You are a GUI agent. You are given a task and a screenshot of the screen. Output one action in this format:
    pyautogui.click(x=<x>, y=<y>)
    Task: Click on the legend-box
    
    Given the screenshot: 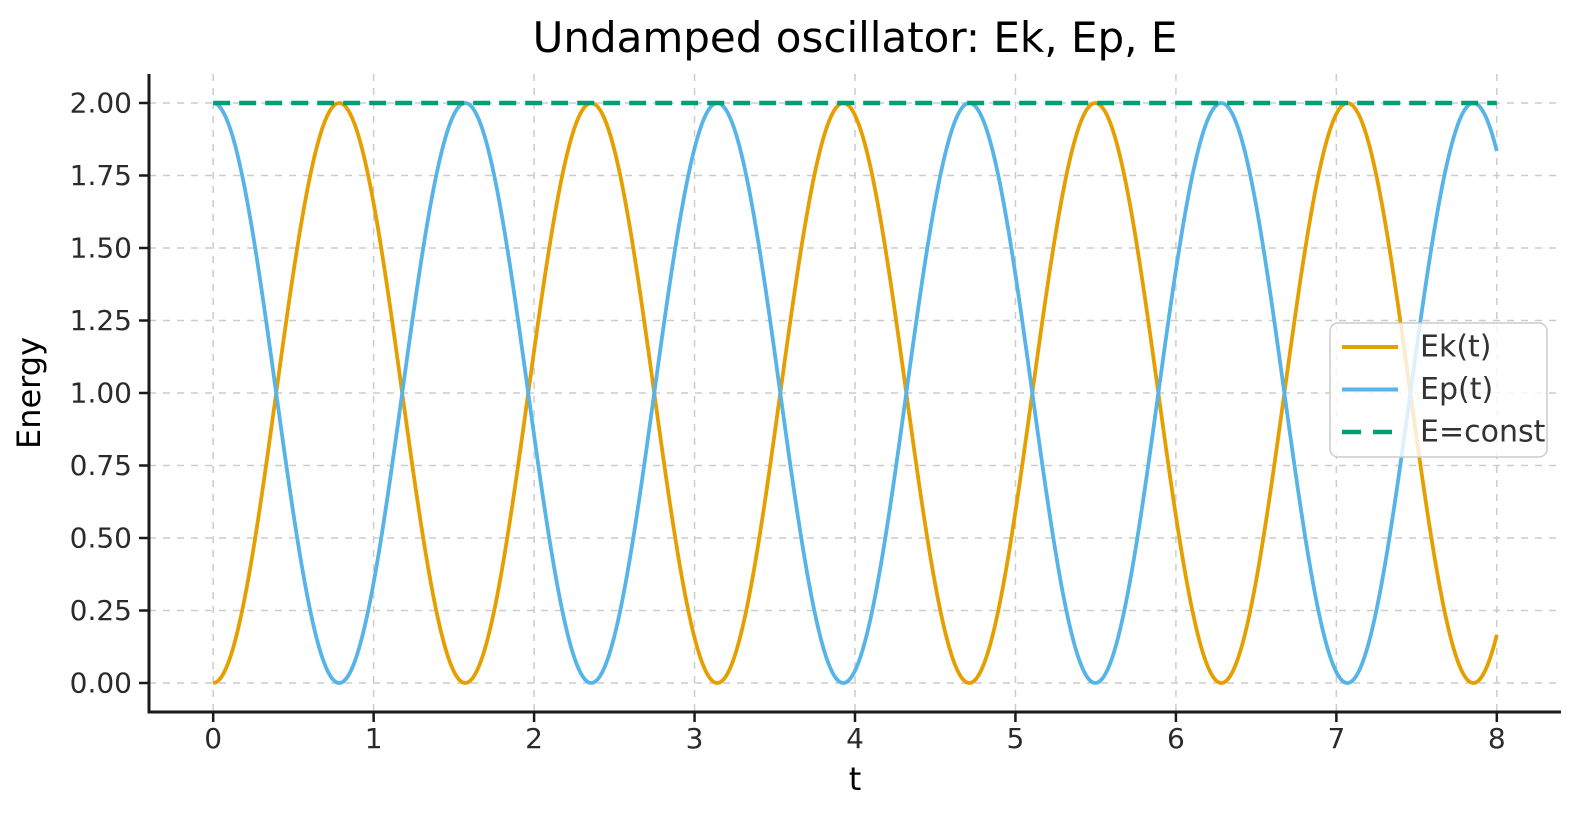 What is the action you would take?
    pyautogui.click(x=1438, y=390)
    